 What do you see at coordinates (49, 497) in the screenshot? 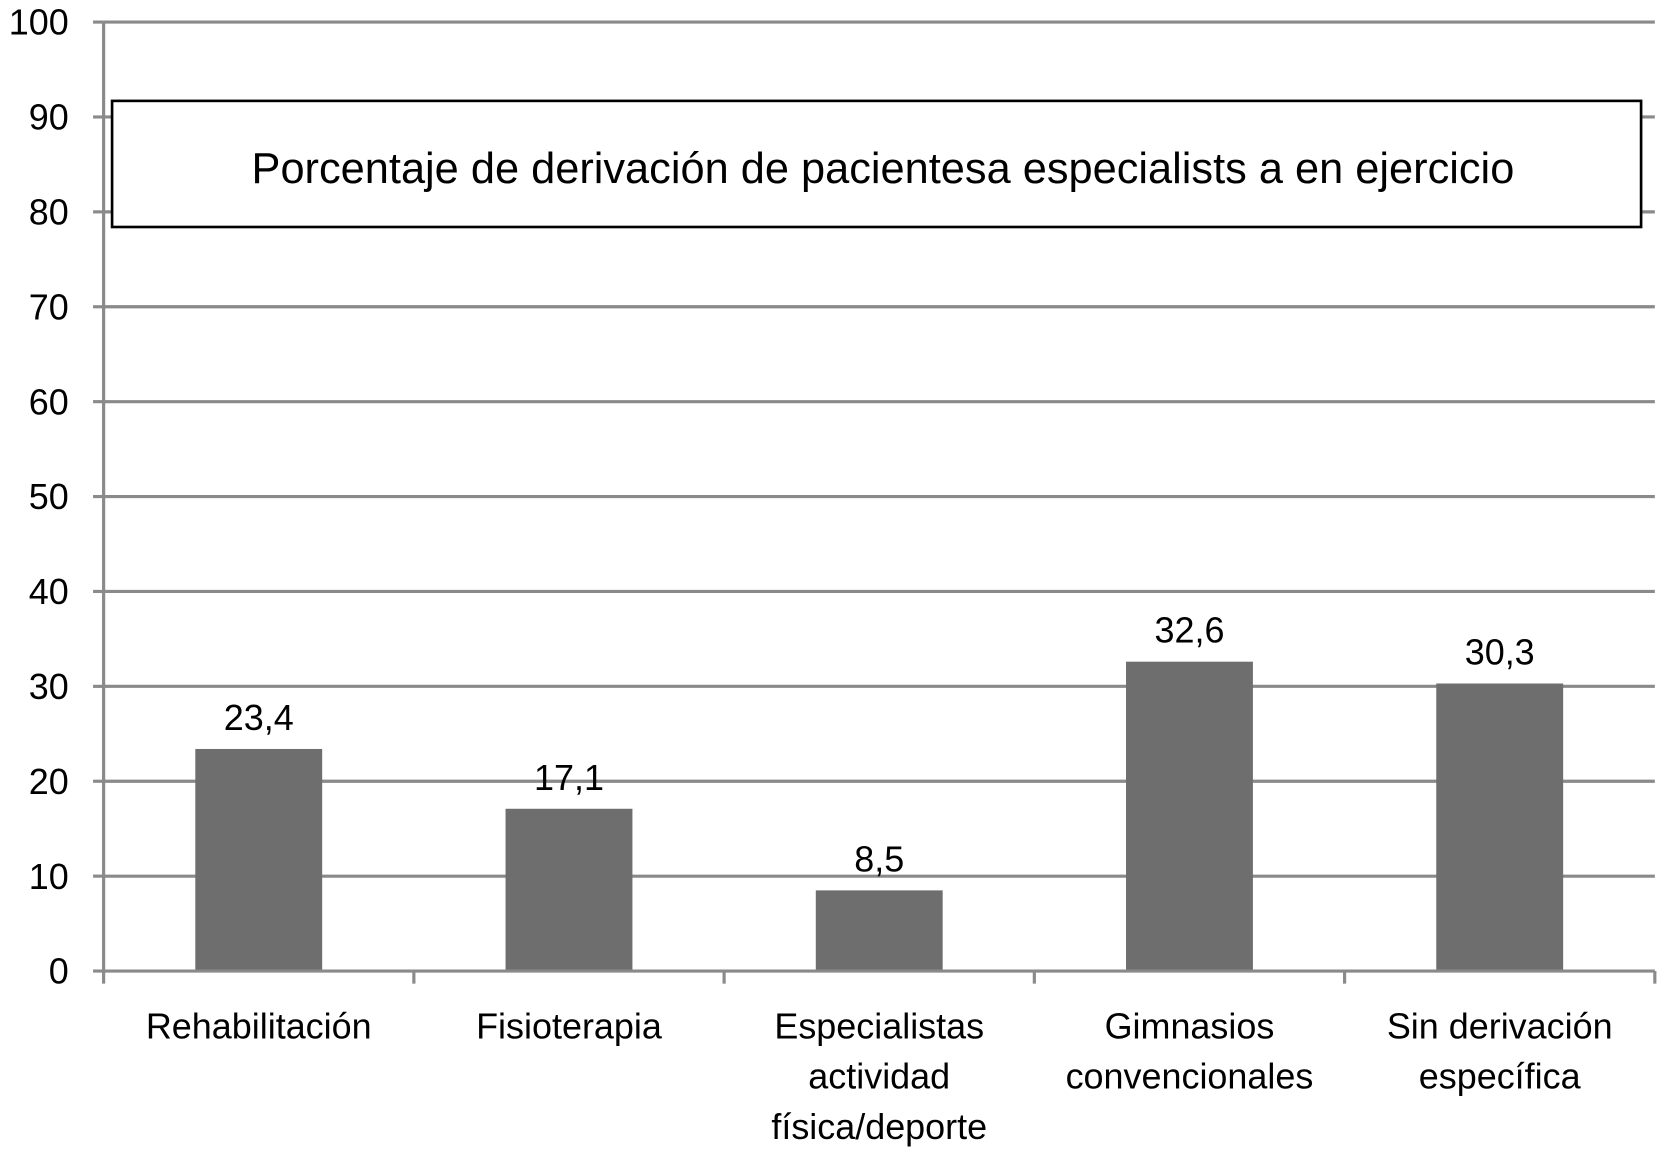
I see `y-tick-label: 50` at bounding box center [49, 497].